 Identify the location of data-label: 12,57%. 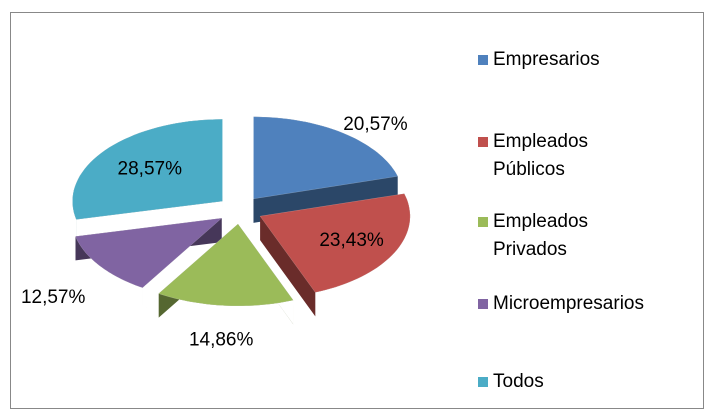
(53, 297).